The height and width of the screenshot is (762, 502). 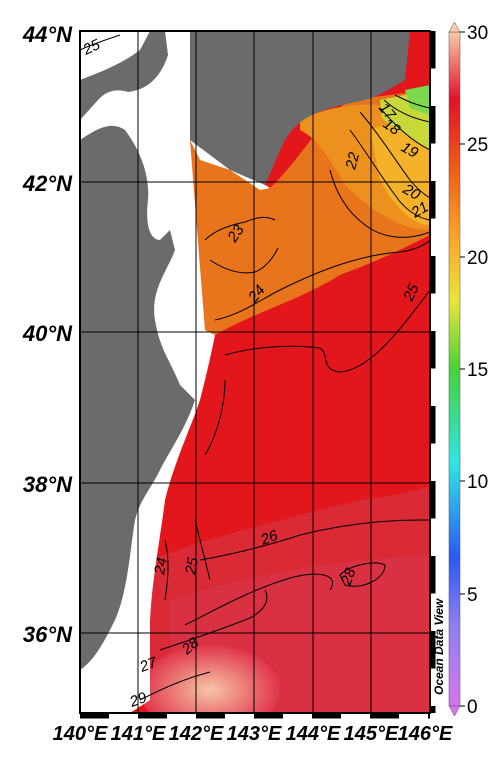 What do you see at coordinates (48, 484) in the screenshot?
I see `lat-label-38n: 38°N` at bounding box center [48, 484].